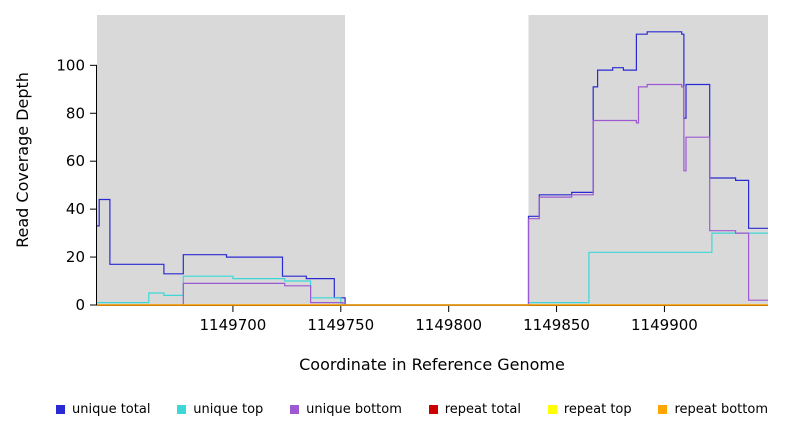  I want to click on x-tick-label: 1149700, so click(233, 325).